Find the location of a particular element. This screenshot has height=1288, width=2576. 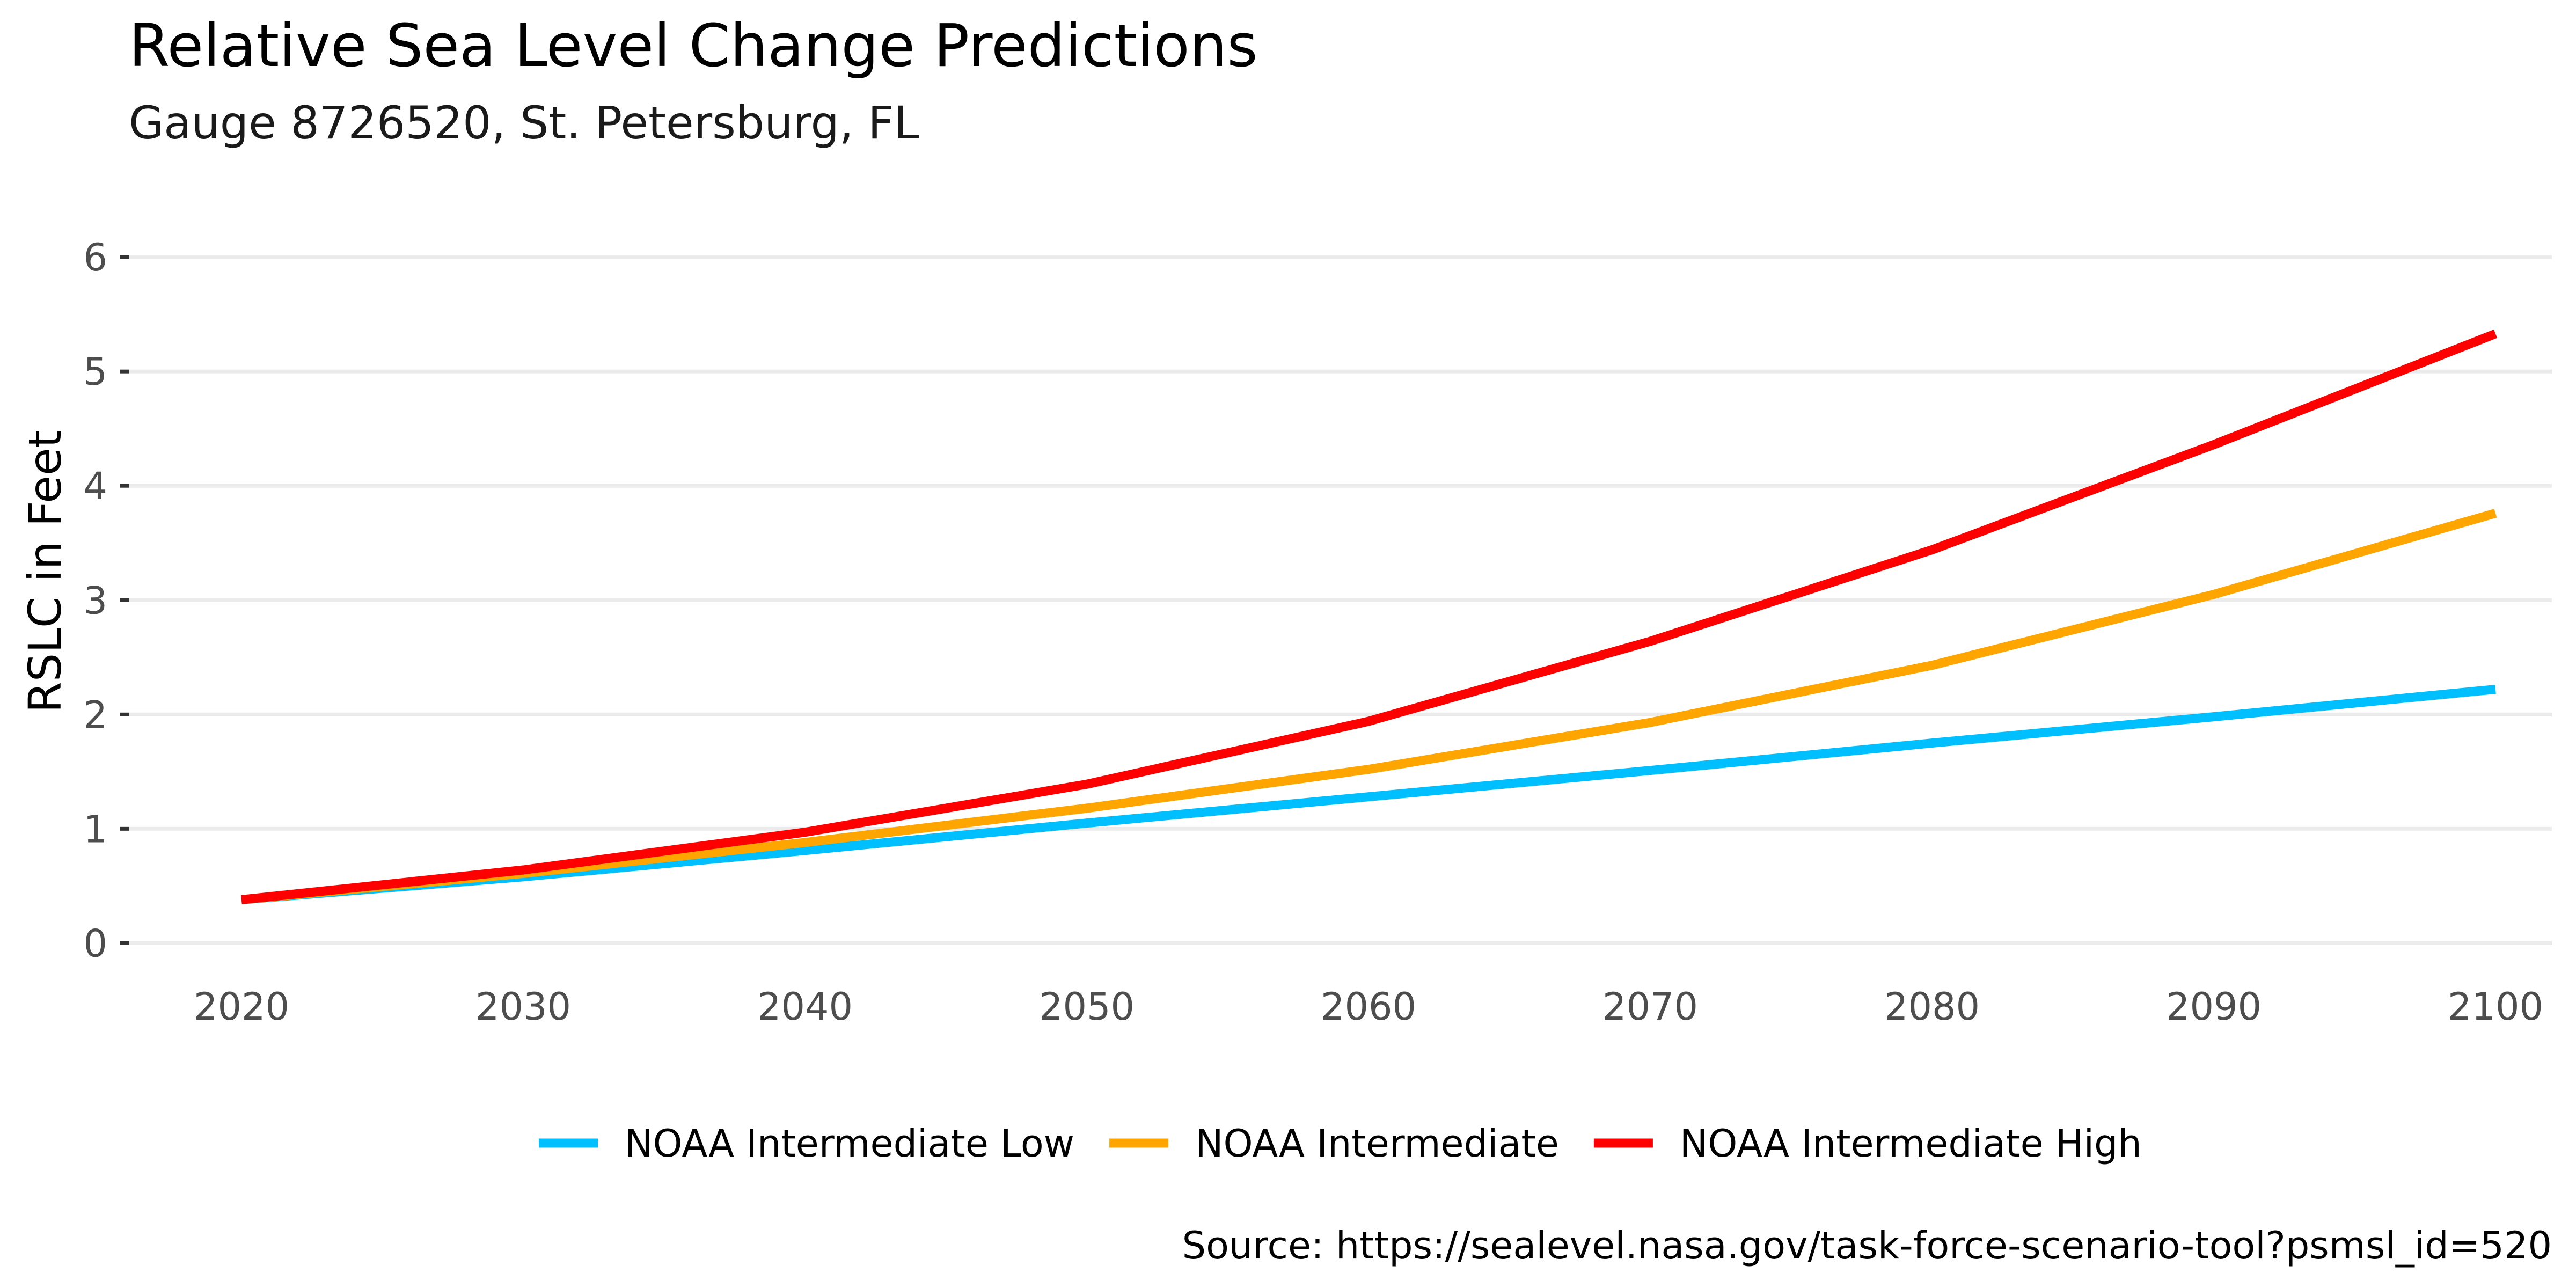

x-axis: 2020 2030 2040 2050 2060 2070 2080 2090 2100 is located at coordinates (1368, 1007).